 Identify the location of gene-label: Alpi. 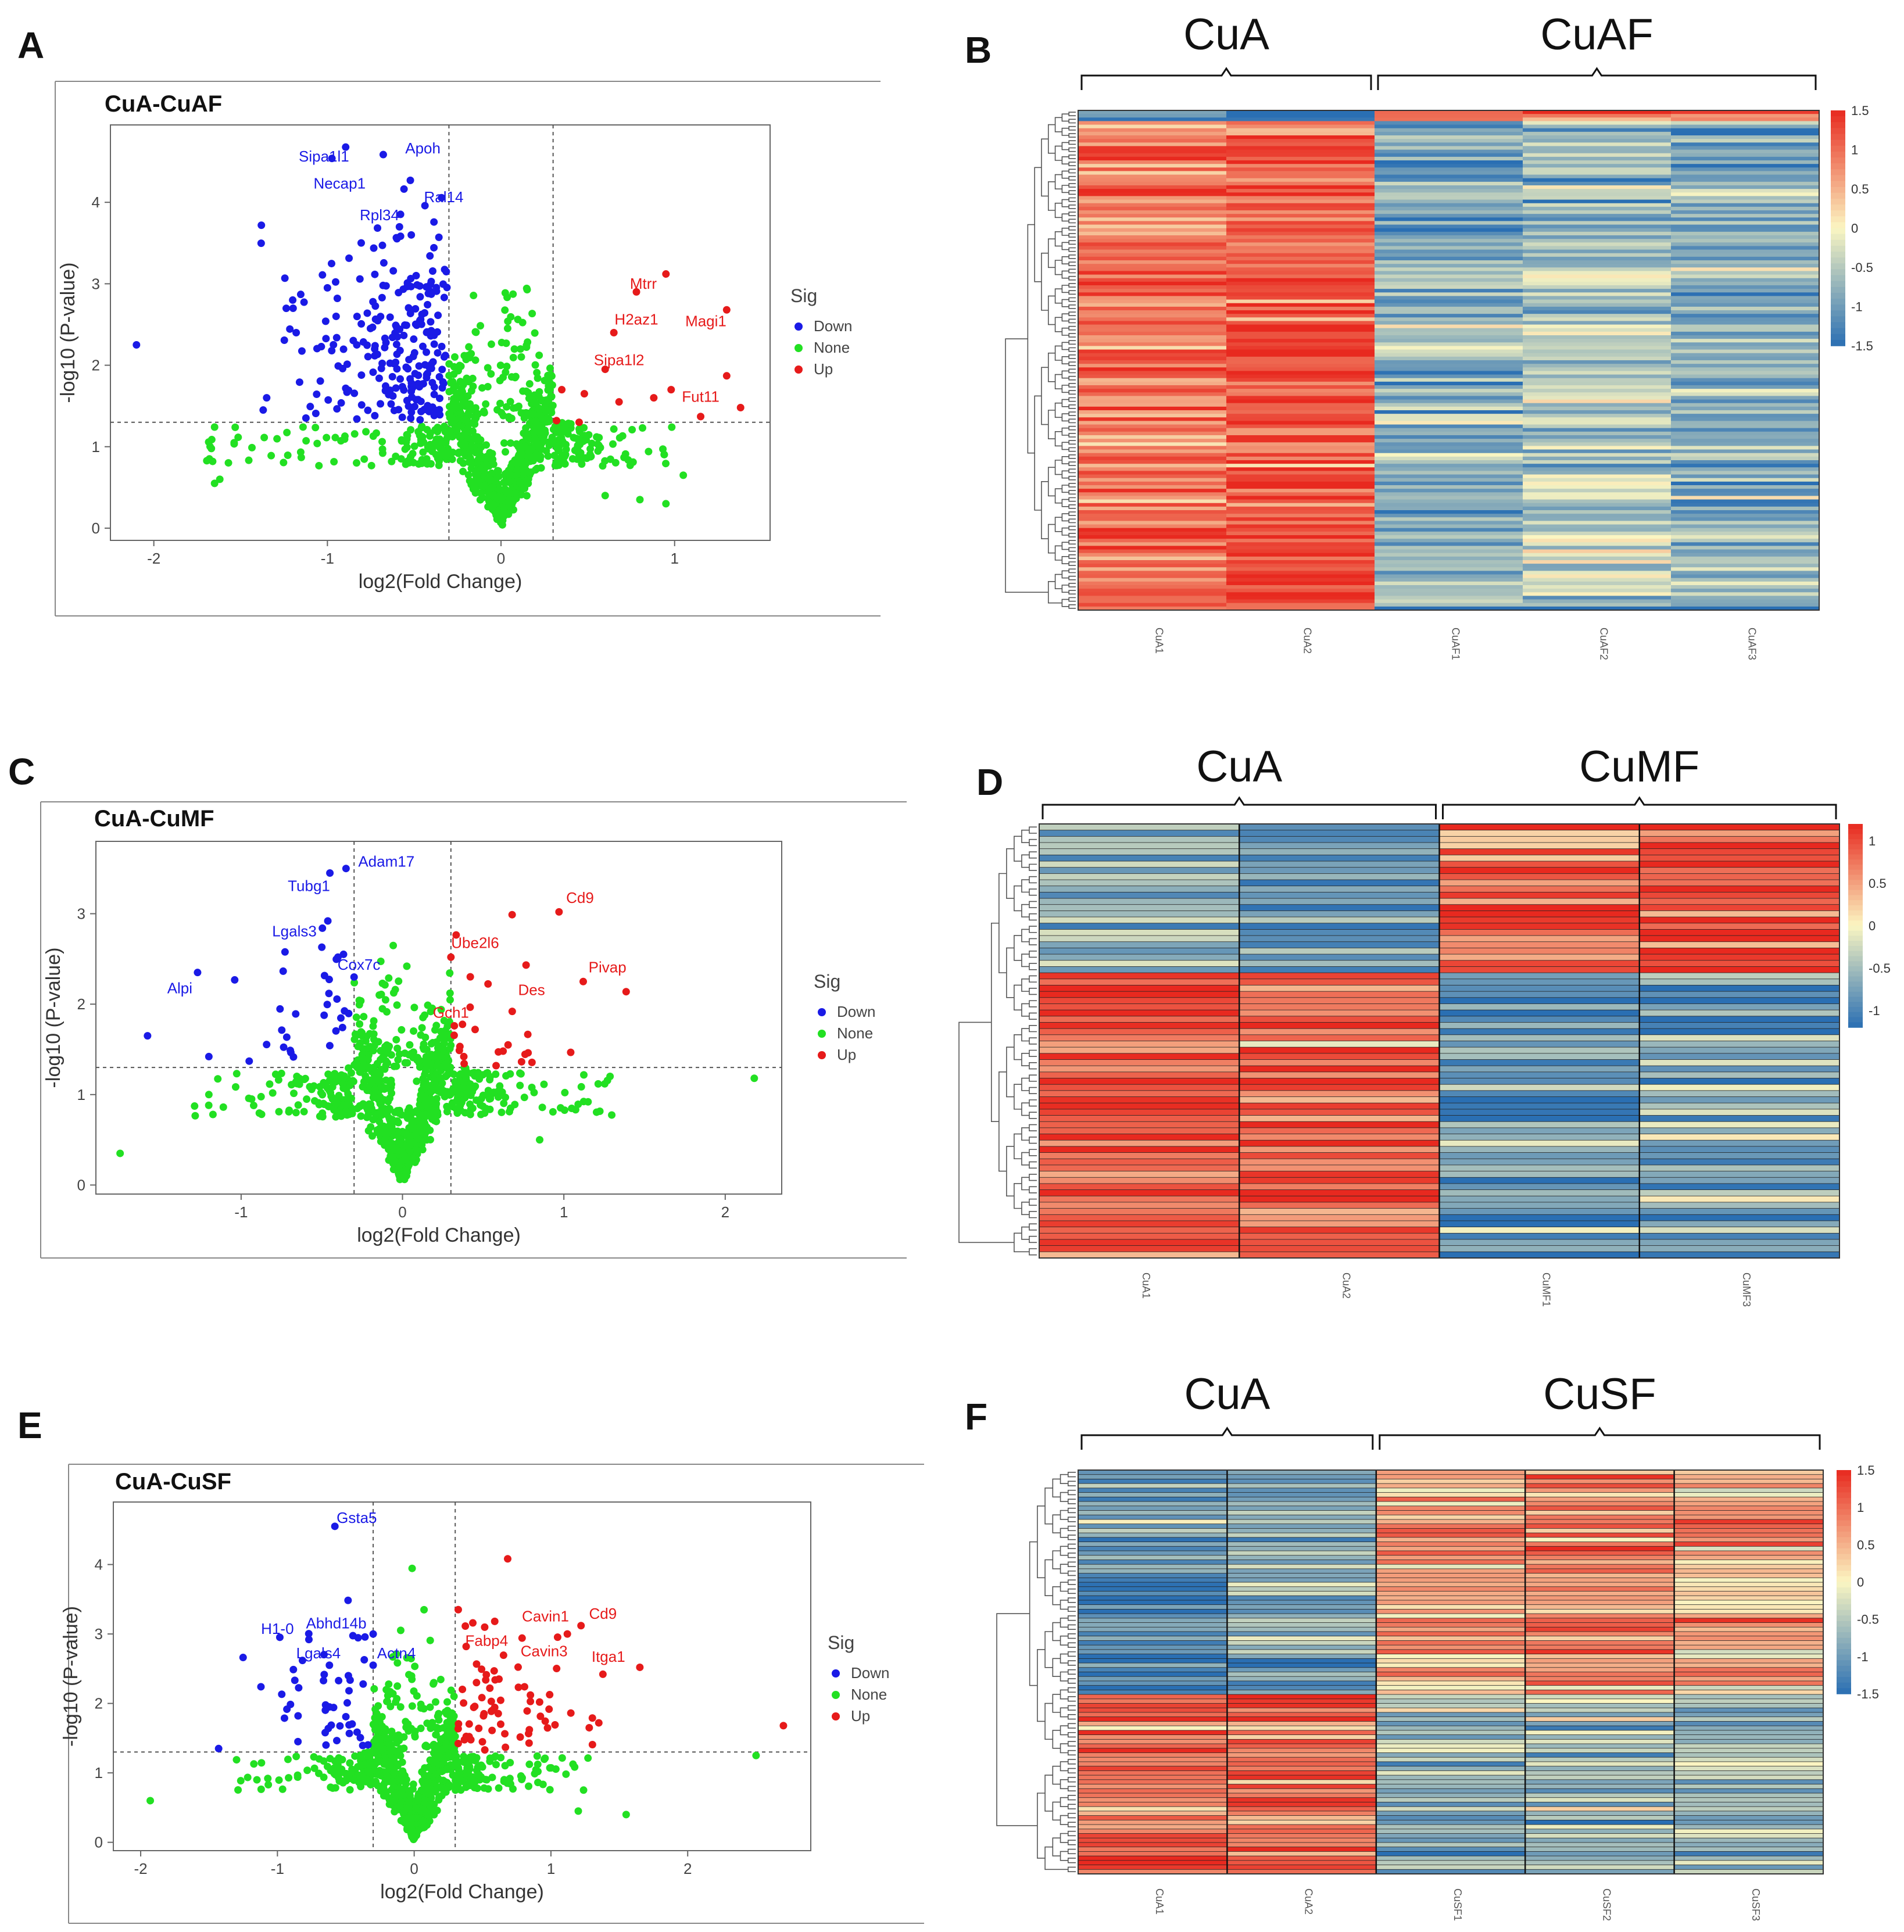
(180, 988).